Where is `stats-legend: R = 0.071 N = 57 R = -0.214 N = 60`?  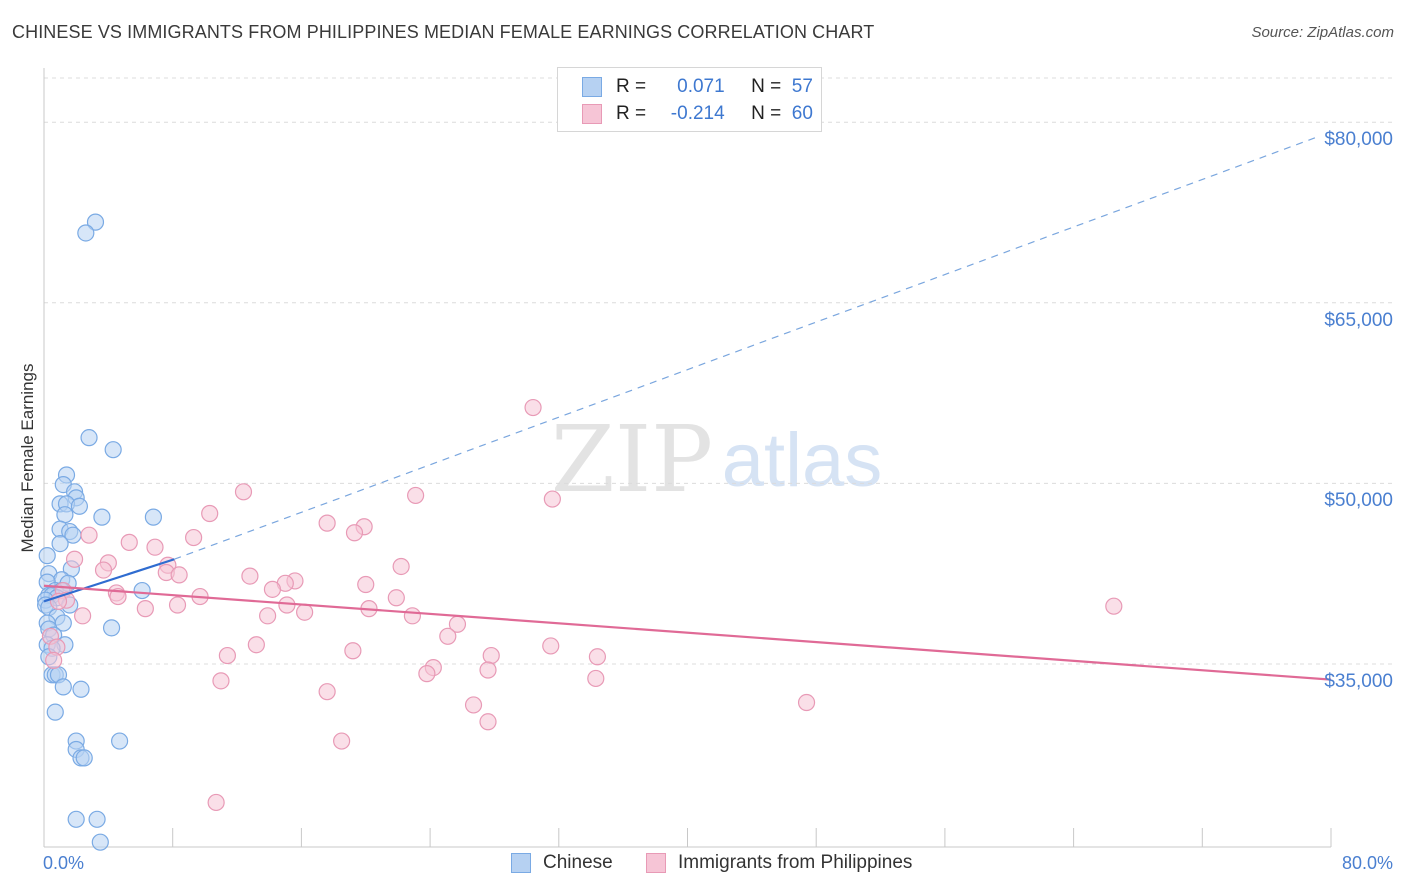
stats-legend: R = 0.071 N = 57 R = -0.214 N = 60 is located at coordinates (689, 99).